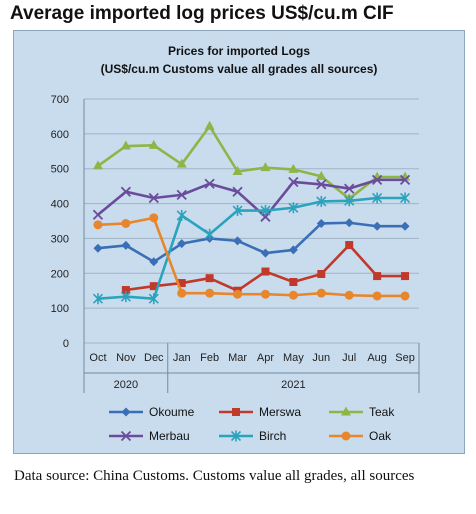 The height and width of the screenshot is (514, 476). What do you see at coordinates (265, 358) in the screenshot?
I see `x-tick-label: Apr` at bounding box center [265, 358].